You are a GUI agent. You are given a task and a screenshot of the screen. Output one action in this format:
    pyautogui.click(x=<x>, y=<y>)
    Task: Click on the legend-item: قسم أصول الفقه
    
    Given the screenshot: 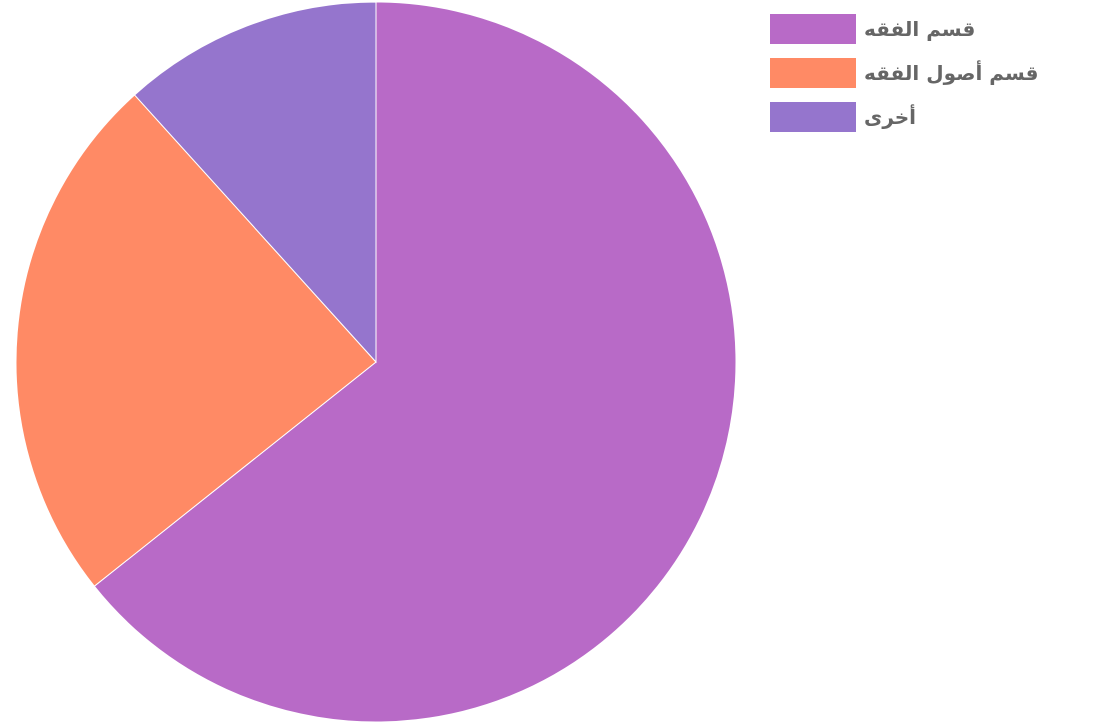 What is the action you would take?
    pyautogui.click(x=904, y=73)
    